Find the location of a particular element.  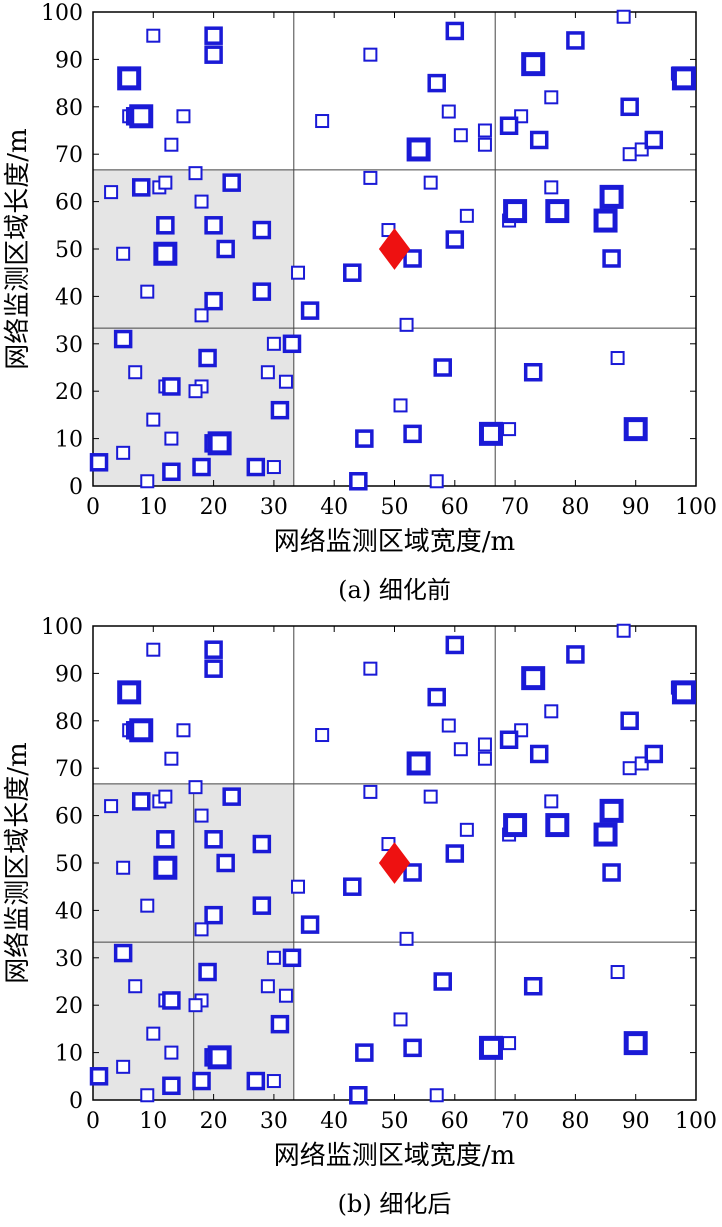

chart-a-ytick-label-10: 100 is located at coordinates (62, 13).